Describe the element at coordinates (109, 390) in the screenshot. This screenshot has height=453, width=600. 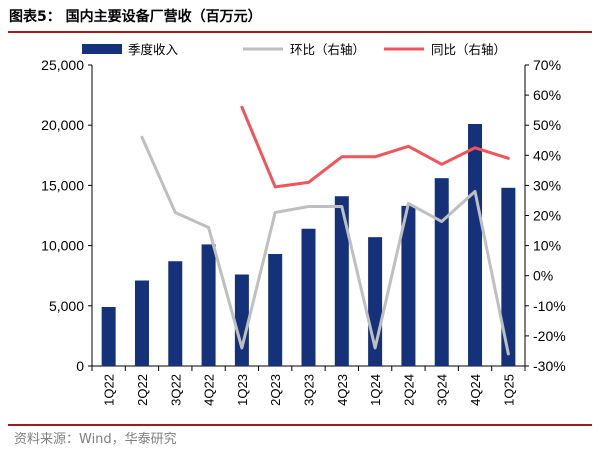
I see `x-tick-label: 1Q22` at that location.